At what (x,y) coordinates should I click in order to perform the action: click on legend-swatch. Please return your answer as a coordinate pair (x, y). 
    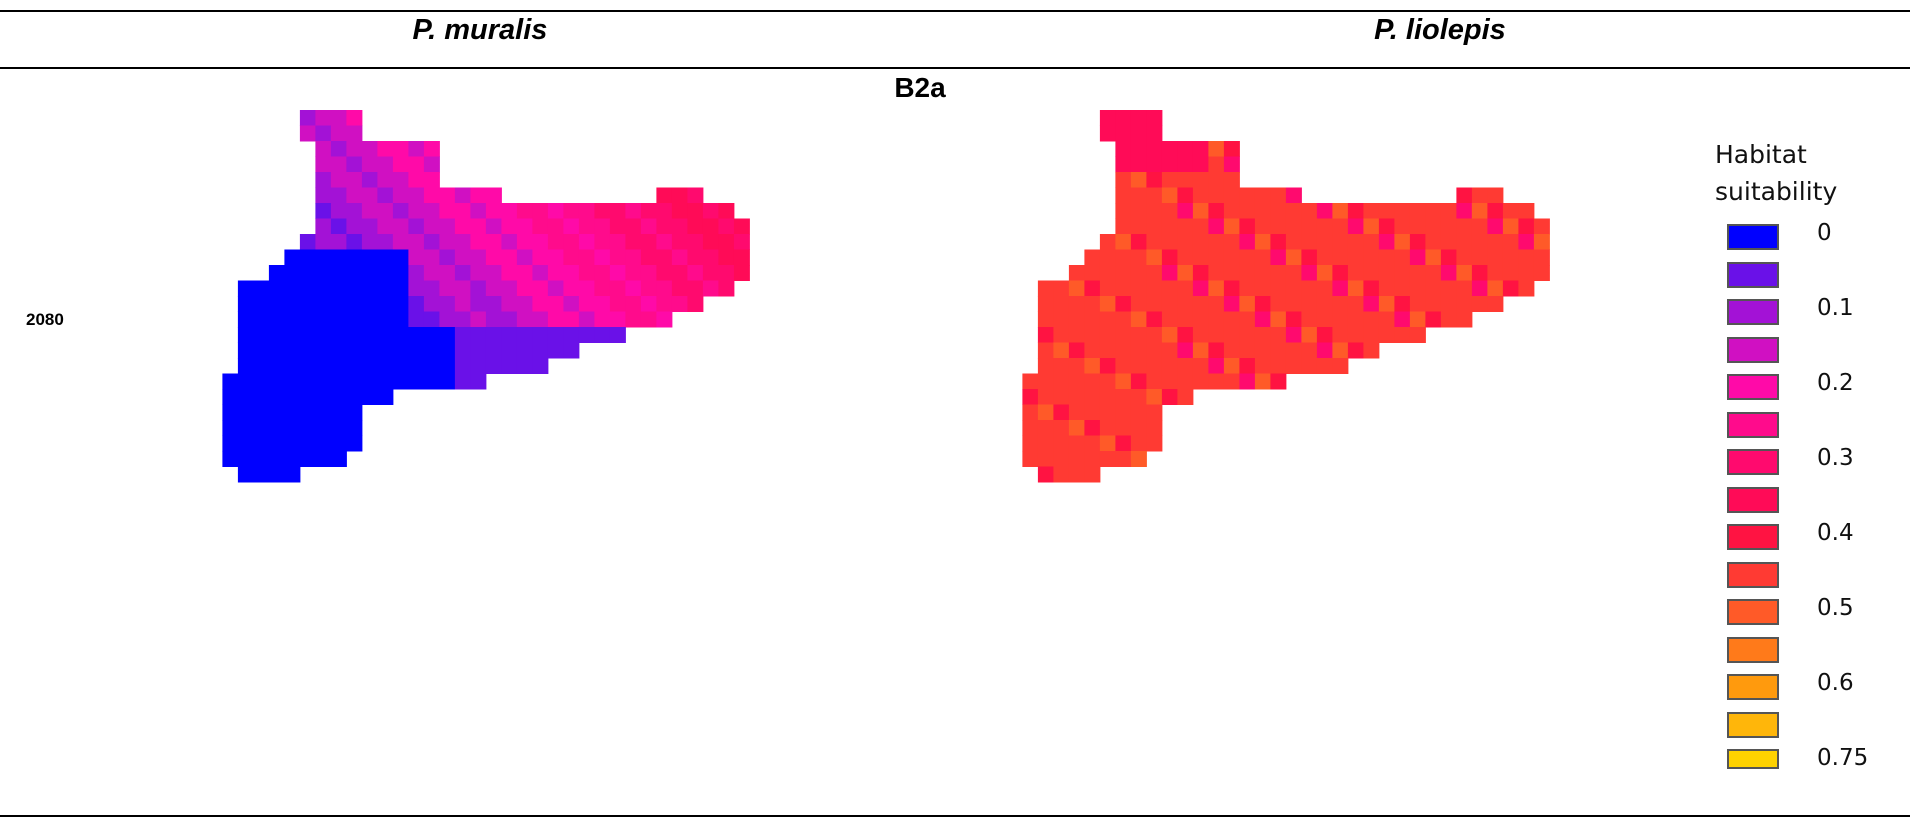
    Looking at the image, I should click on (1753, 462).